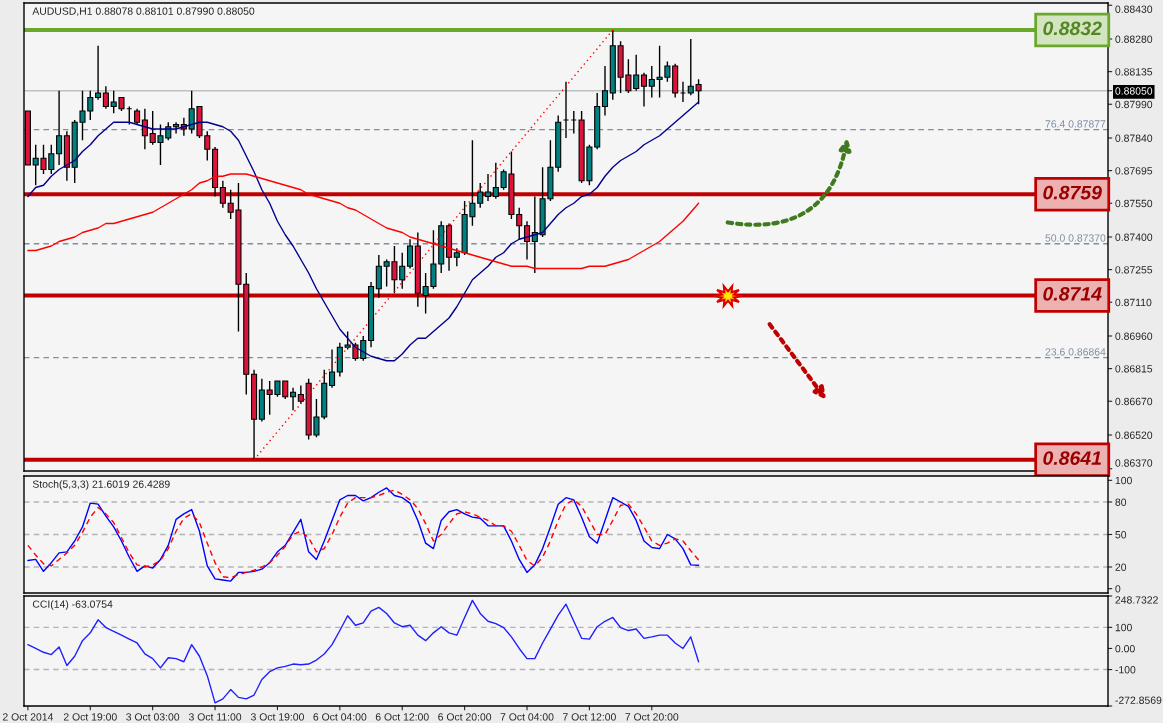 The image size is (1163, 723). Describe the element at coordinates (1134, 401) in the screenshot. I see `y-tick-label: 0.86670` at that location.